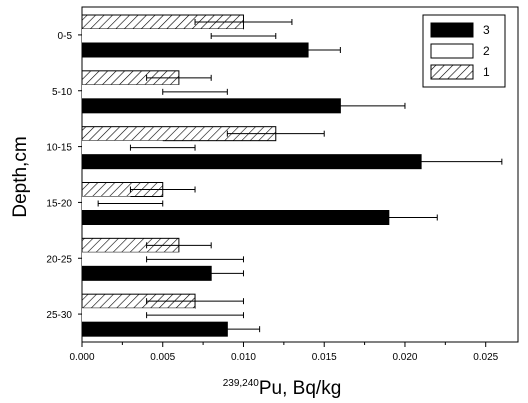 This screenshot has width=528, height=403. Describe the element at coordinates (162, 357) in the screenshot. I see `x-tick-label: 0.005` at that location.